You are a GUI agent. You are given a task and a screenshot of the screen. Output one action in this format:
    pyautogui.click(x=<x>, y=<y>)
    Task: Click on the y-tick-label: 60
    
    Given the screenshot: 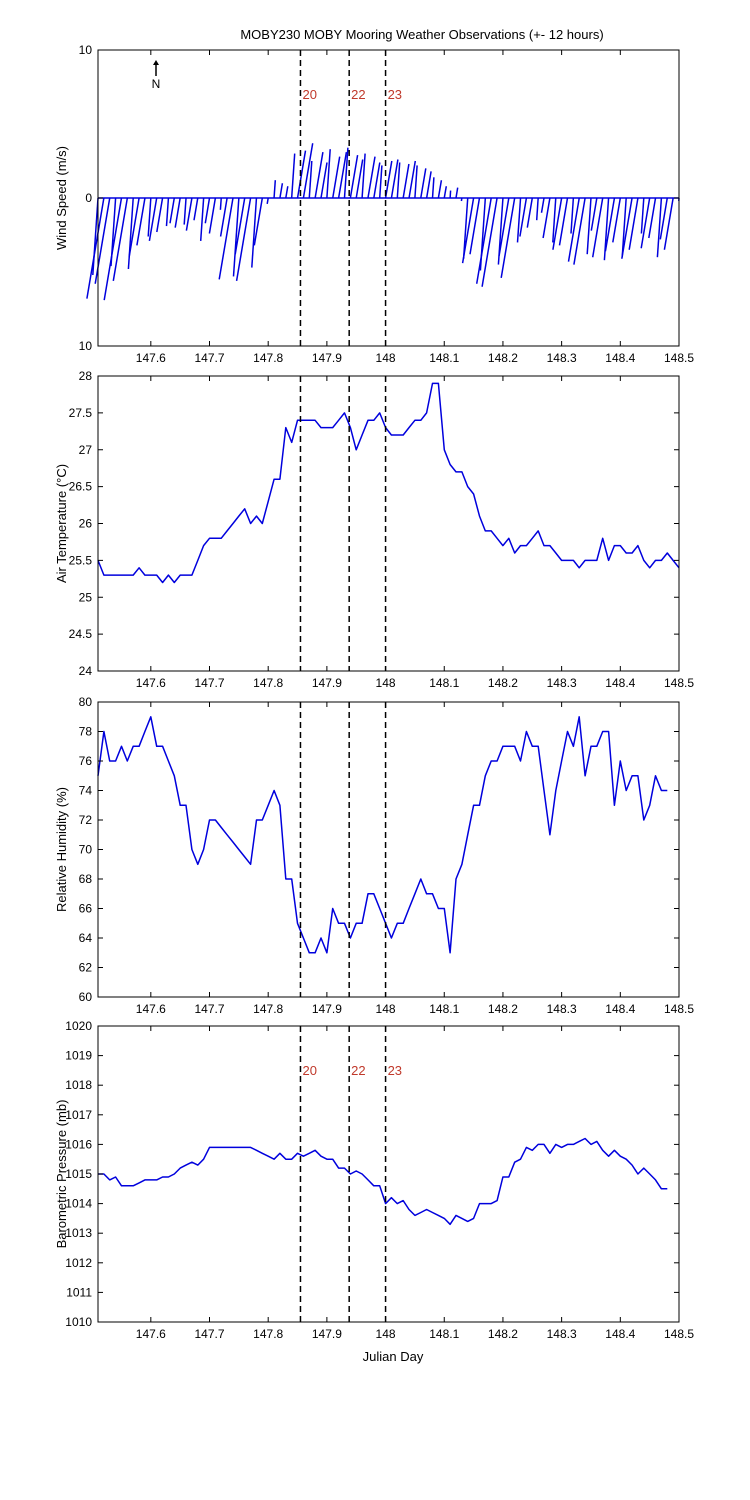 What is the action you would take?
    pyautogui.click(x=86, y=997)
    